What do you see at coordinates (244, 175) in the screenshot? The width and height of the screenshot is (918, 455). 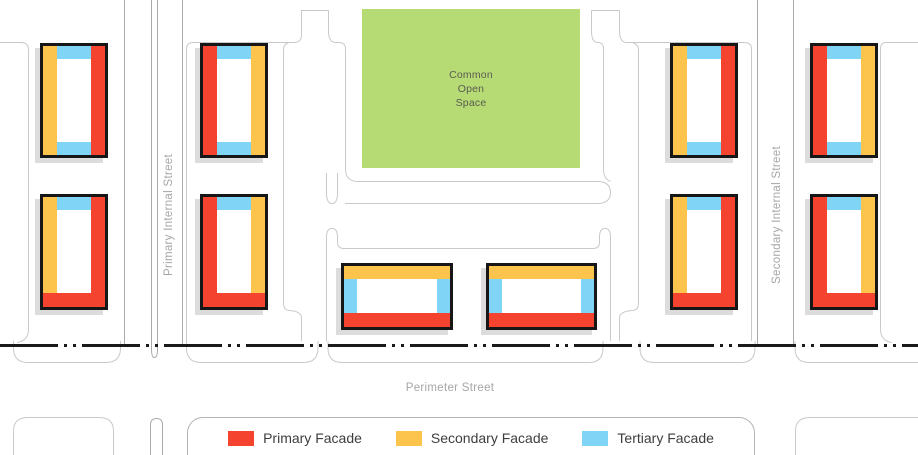 I see `lot-line-col2` at bounding box center [244, 175].